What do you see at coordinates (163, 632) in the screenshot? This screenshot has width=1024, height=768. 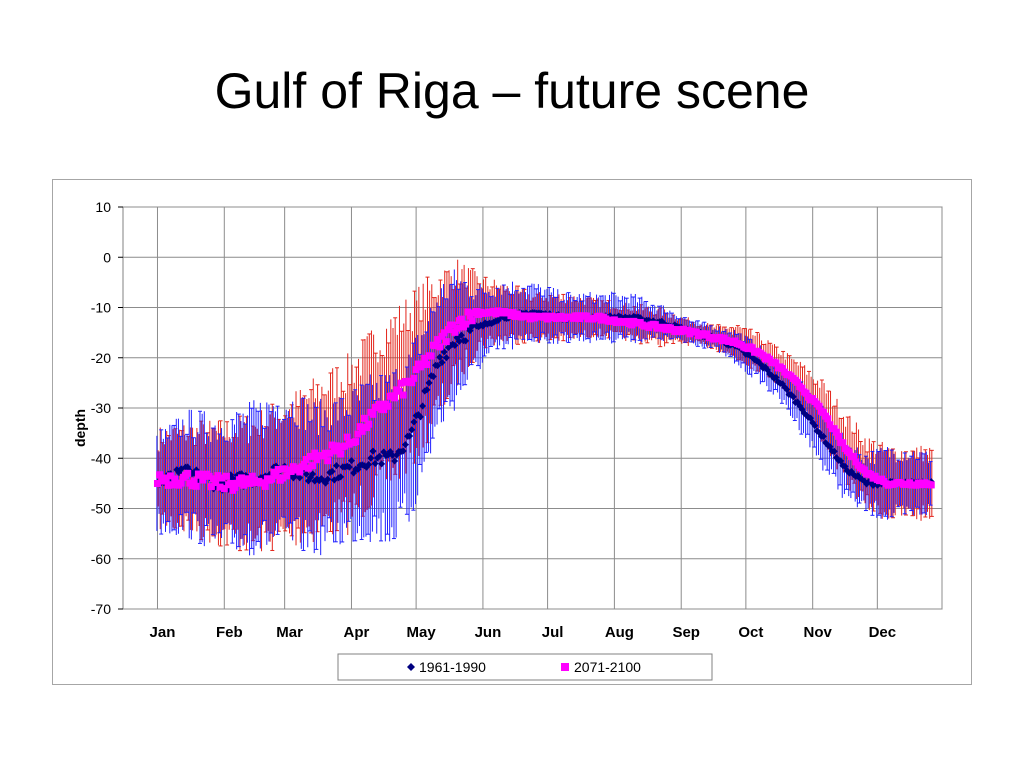 I see `x-tick-label-jan: Jan` at bounding box center [163, 632].